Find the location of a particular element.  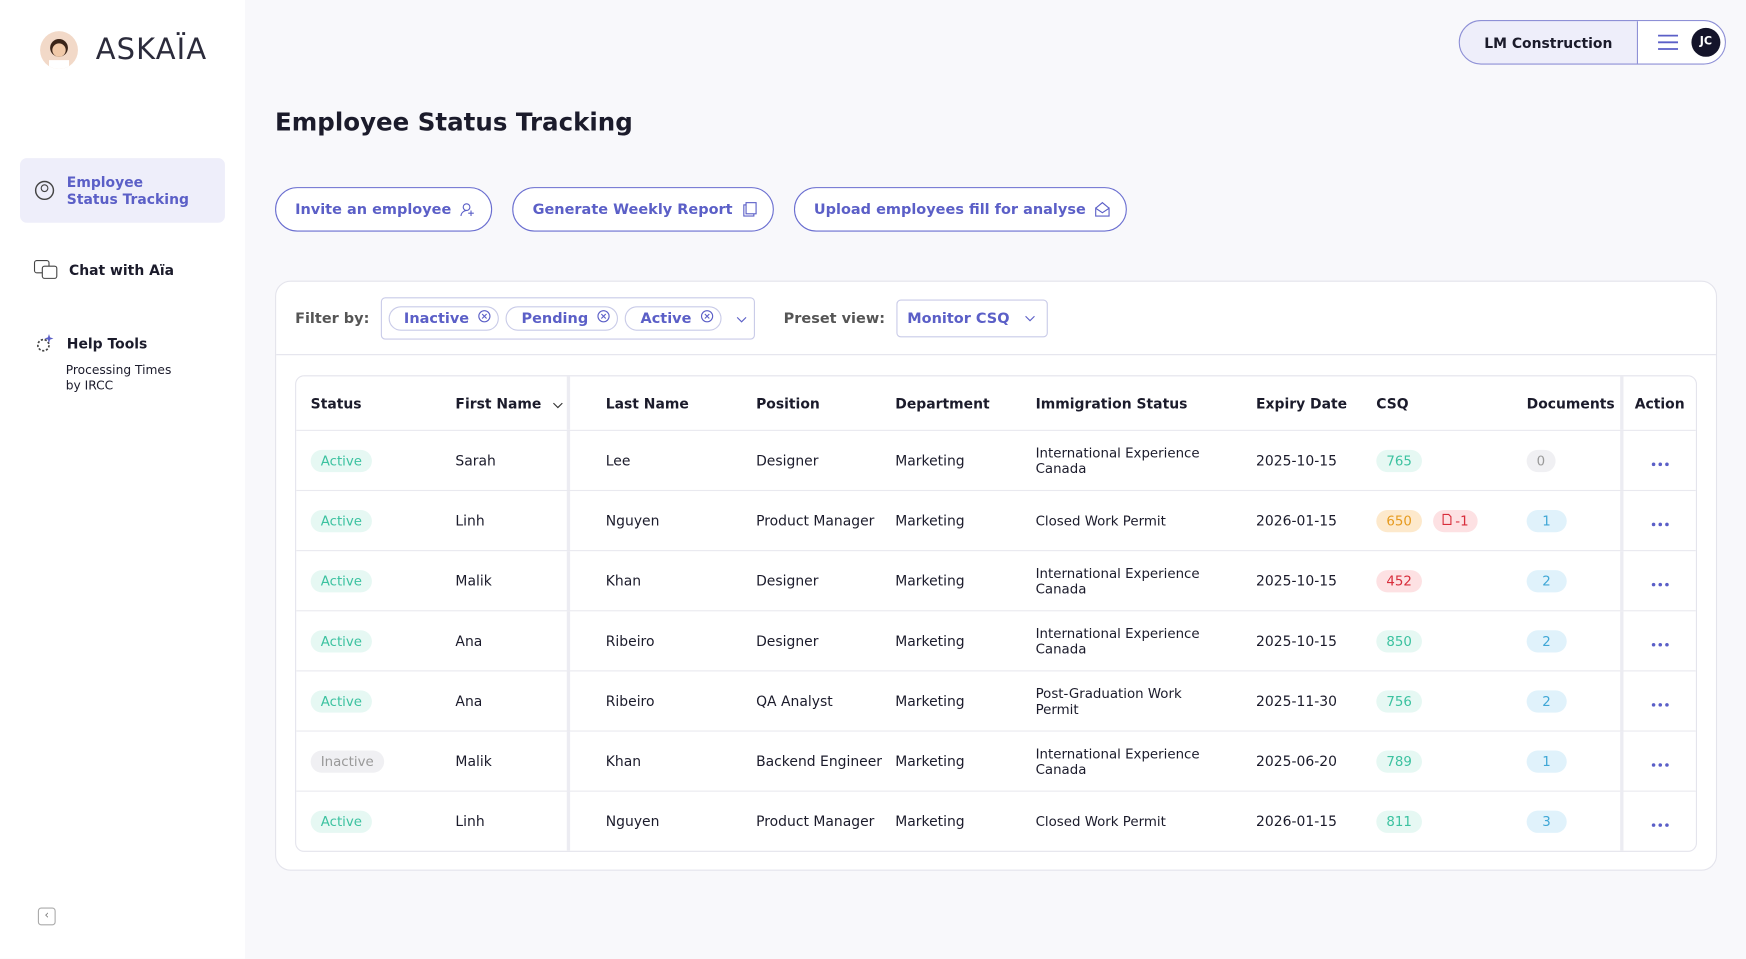

documents-badge: 0 is located at coordinates (1541, 460).